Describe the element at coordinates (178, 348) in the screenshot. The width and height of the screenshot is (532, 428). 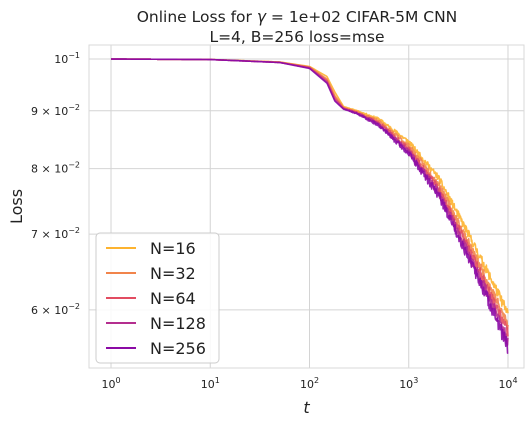
I see `legend-label: N=256` at that location.